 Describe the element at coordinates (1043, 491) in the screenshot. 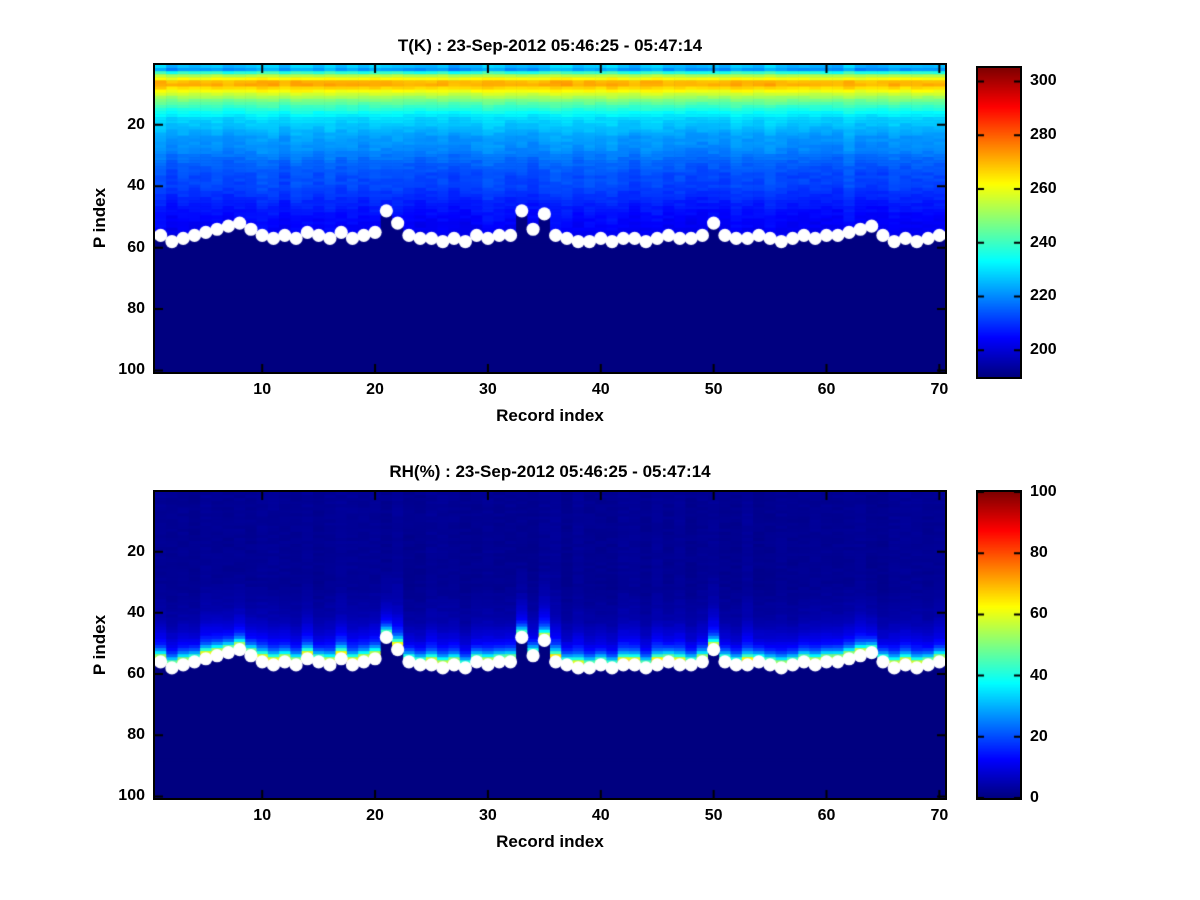

I see `colorbar-tick-label: 100` at that location.